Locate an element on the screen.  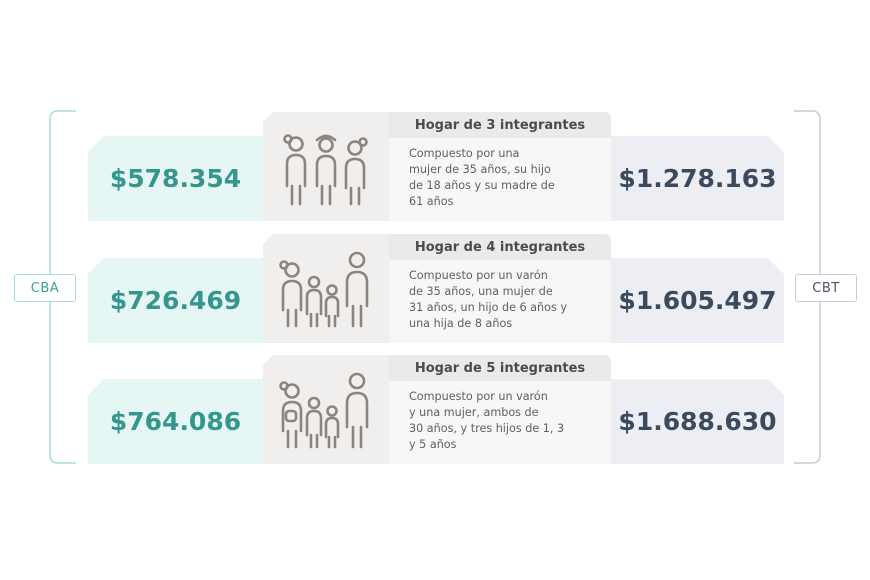
household-title-header: Hogar de 5 integrantes is located at coordinates (500, 368).